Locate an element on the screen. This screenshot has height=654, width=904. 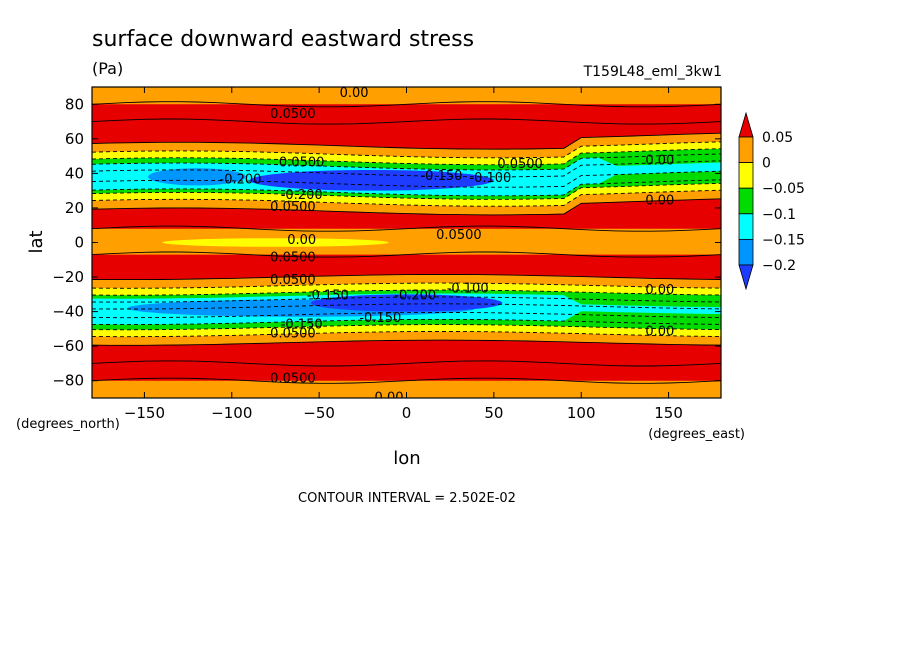
x-units-label: (degrees_east) is located at coordinates (696, 434).